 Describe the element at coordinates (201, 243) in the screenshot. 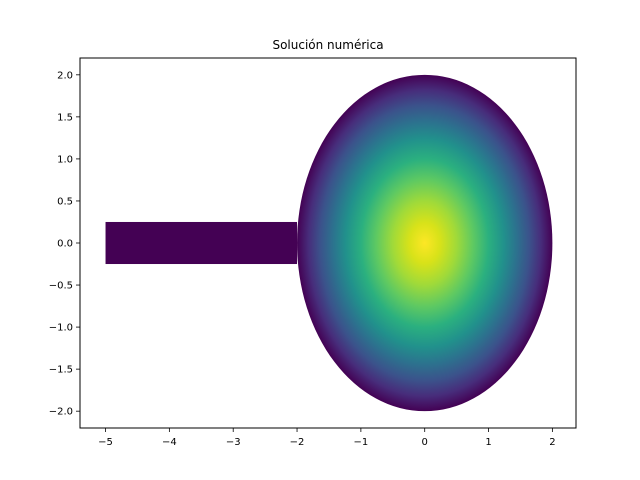

I see `channel-region` at that location.